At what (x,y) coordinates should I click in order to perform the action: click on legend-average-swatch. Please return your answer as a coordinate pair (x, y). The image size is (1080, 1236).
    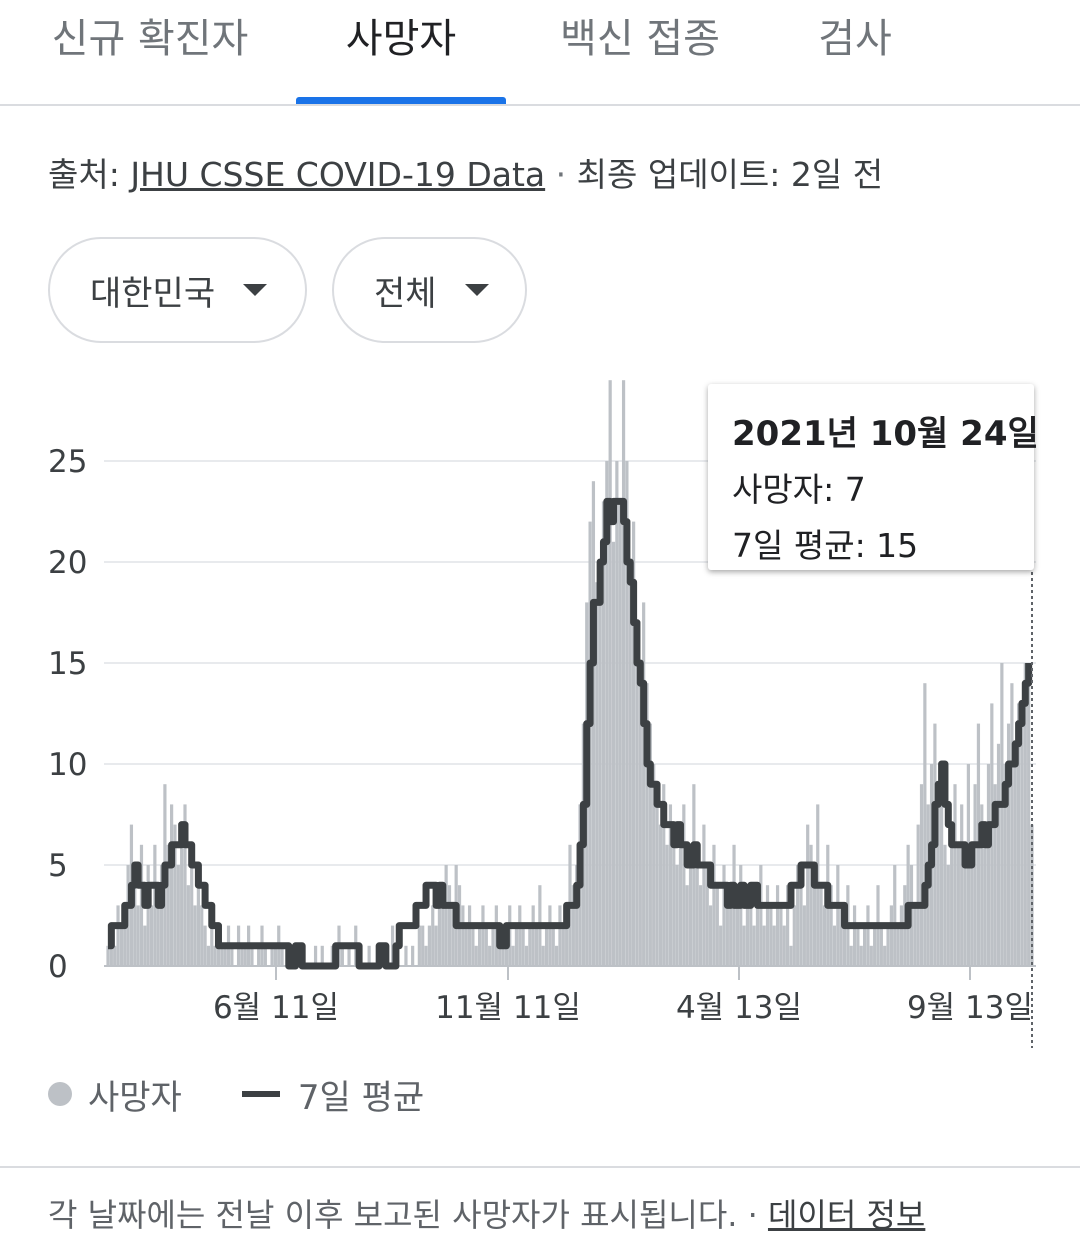
    Looking at the image, I should click on (260, 1094).